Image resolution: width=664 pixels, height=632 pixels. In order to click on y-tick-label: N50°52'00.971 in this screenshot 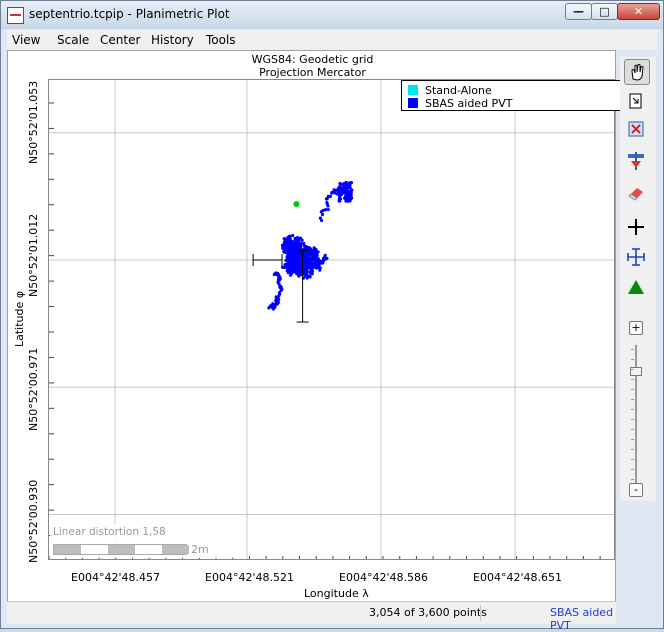, I will do `click(33, 389)`.